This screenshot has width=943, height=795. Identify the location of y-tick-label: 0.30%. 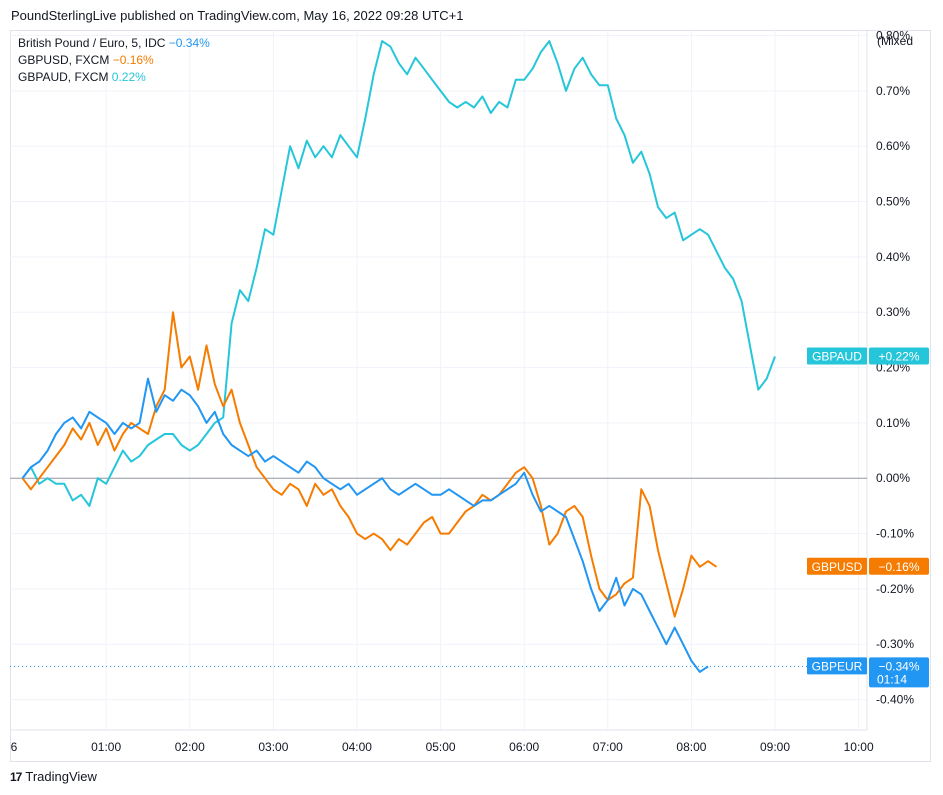
(893, 312).